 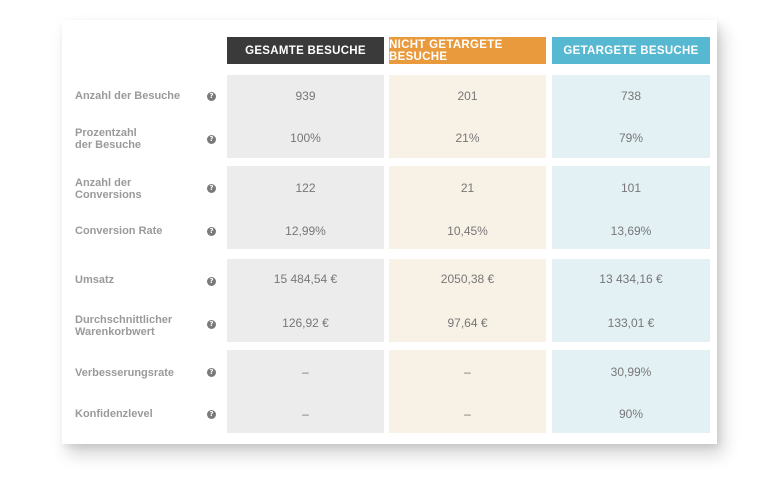 I want to click on value-conversions-total: 122, so click(x=305, y=188).